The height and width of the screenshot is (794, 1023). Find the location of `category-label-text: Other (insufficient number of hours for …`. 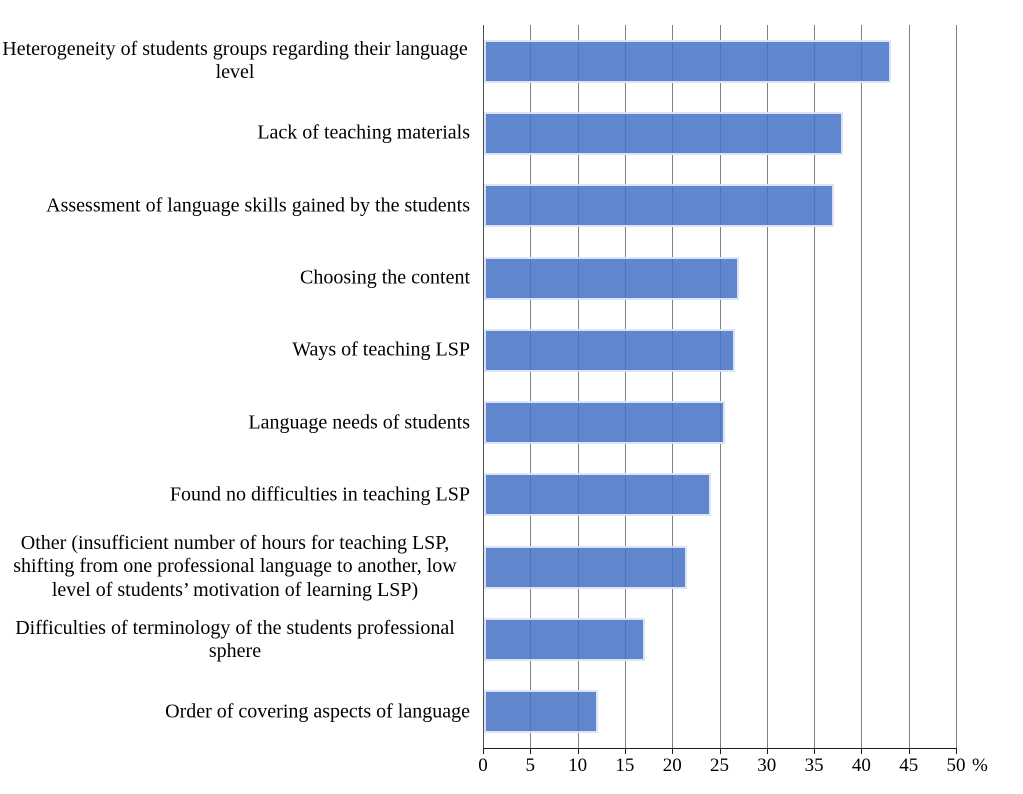

category-label-text: Other (insufficient number of hours for … is located at coordinates (235, 566).